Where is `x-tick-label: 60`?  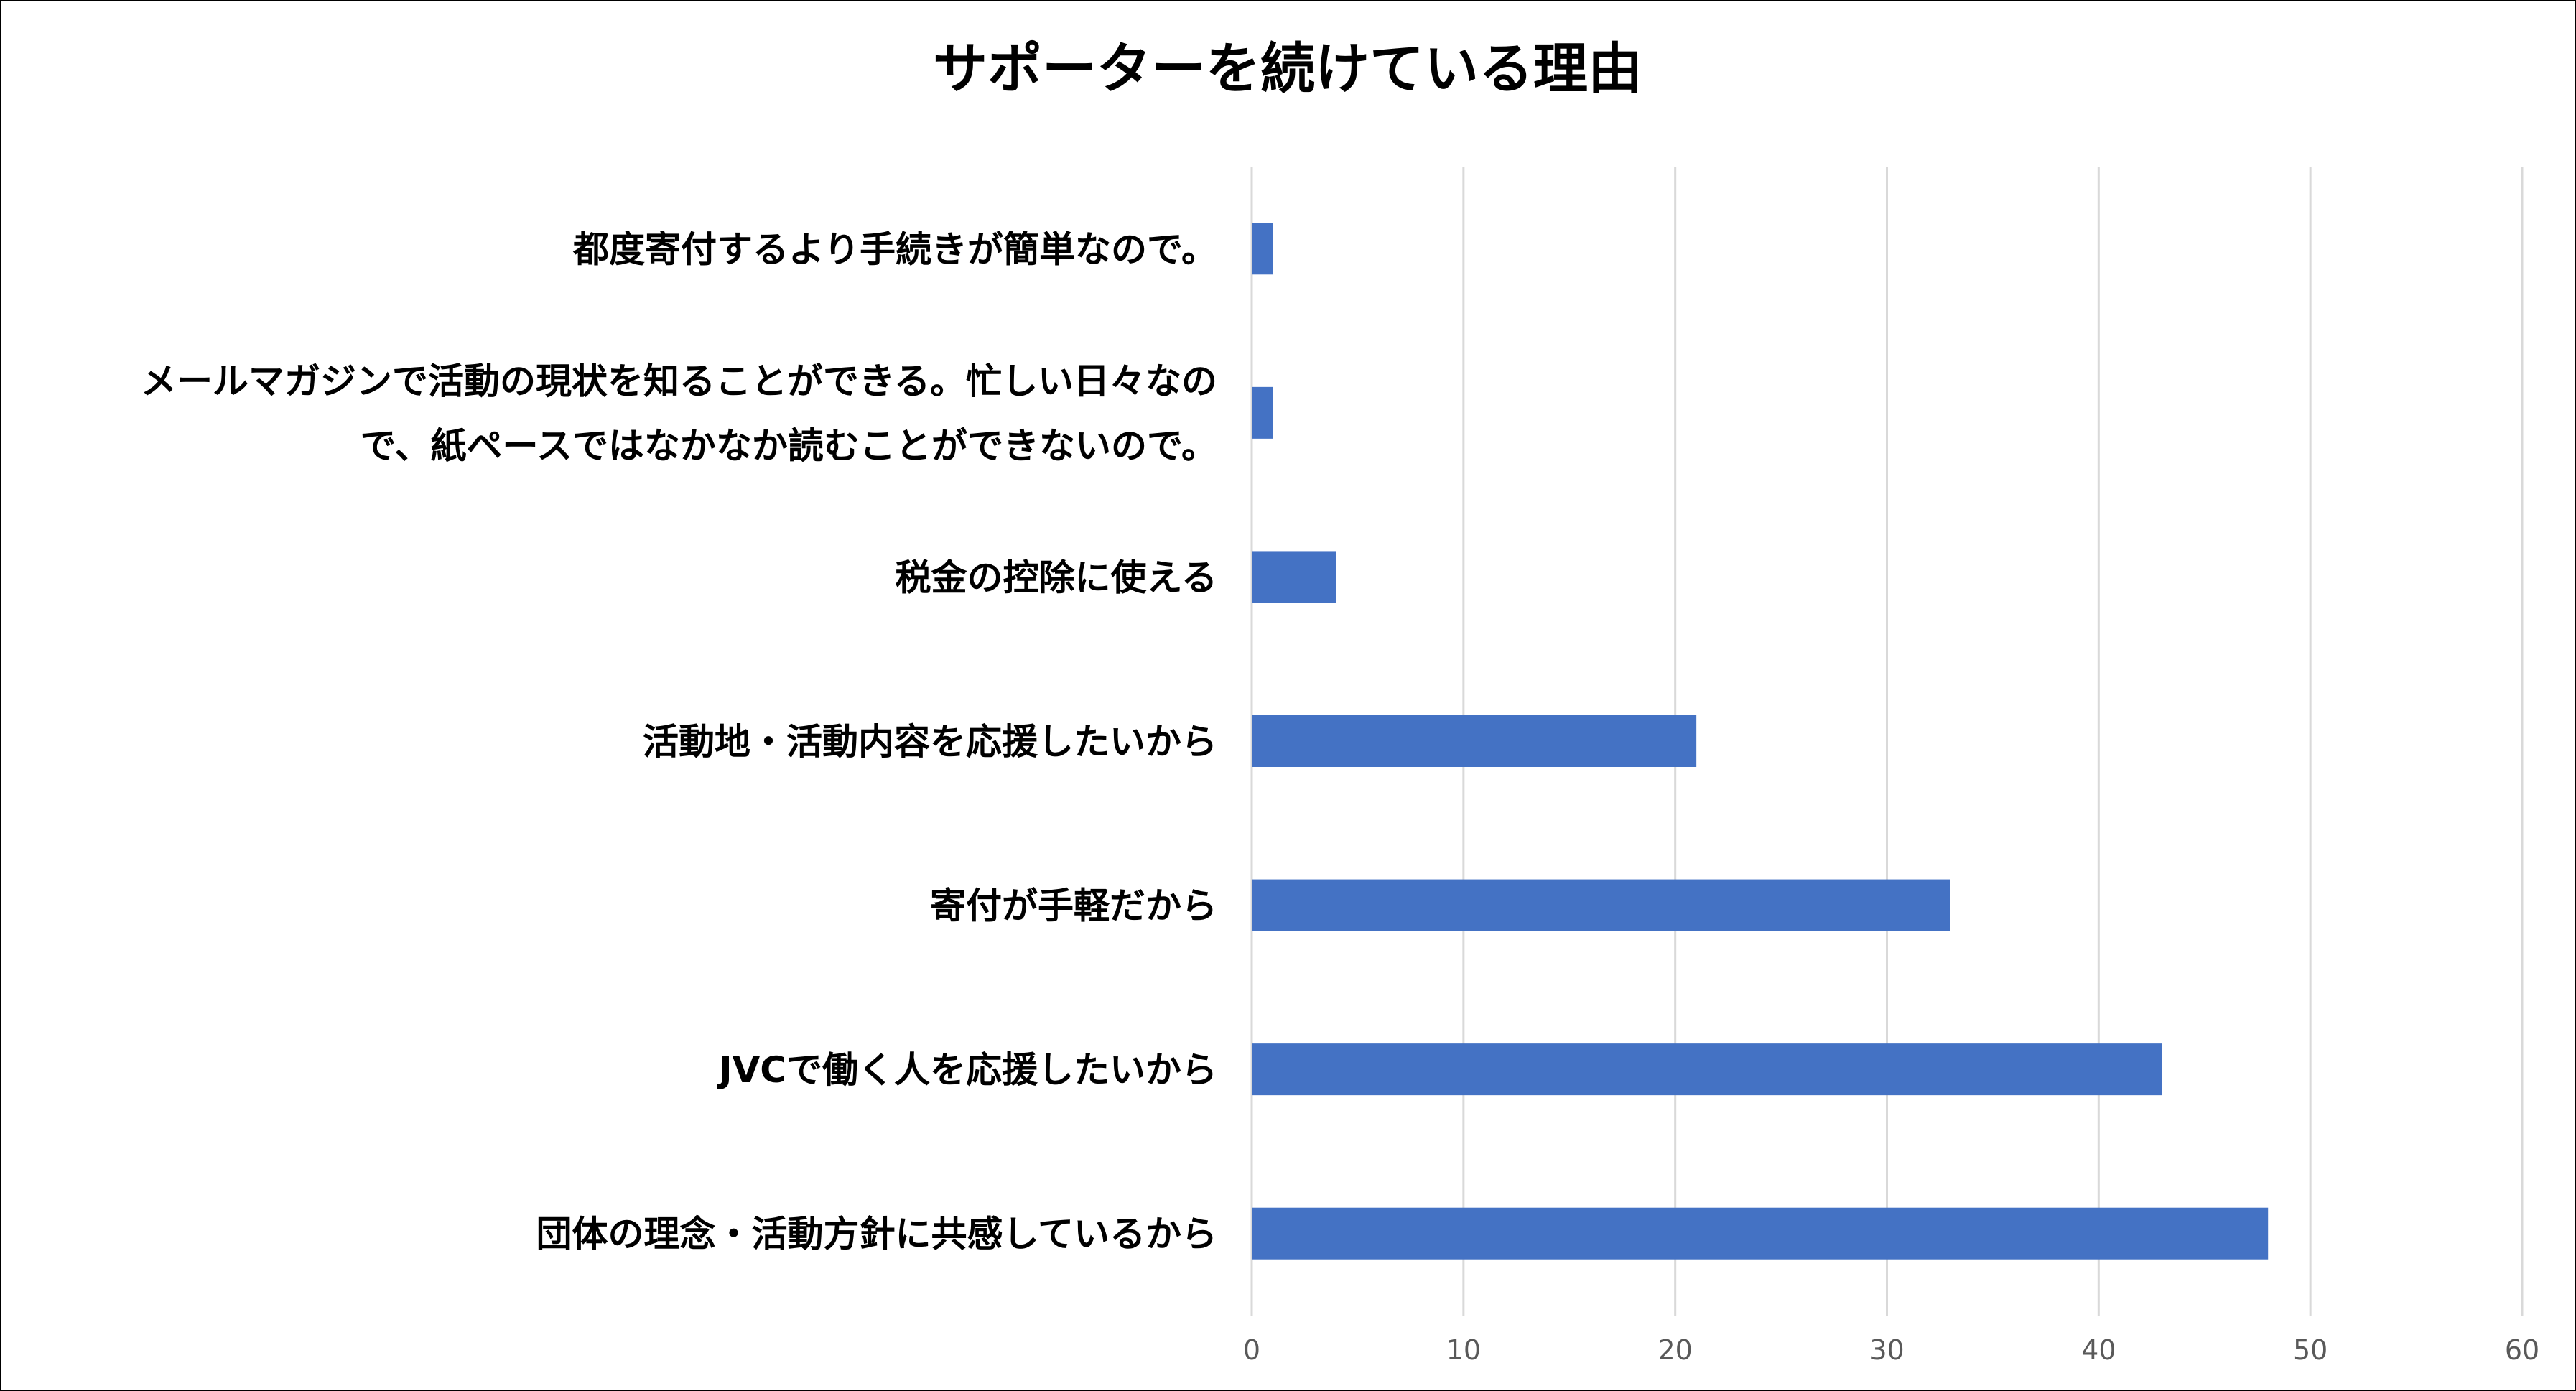
x-tick-label: 60 is located at coordinates (2522, 1350).